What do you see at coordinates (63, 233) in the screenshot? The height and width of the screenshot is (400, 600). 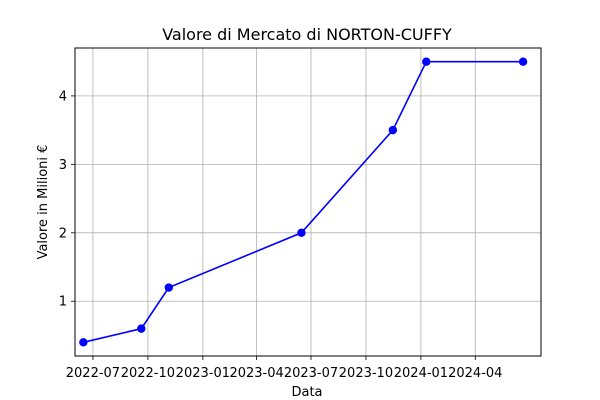 I see `y-tick-label: 2` at bounding box center [63, 233].